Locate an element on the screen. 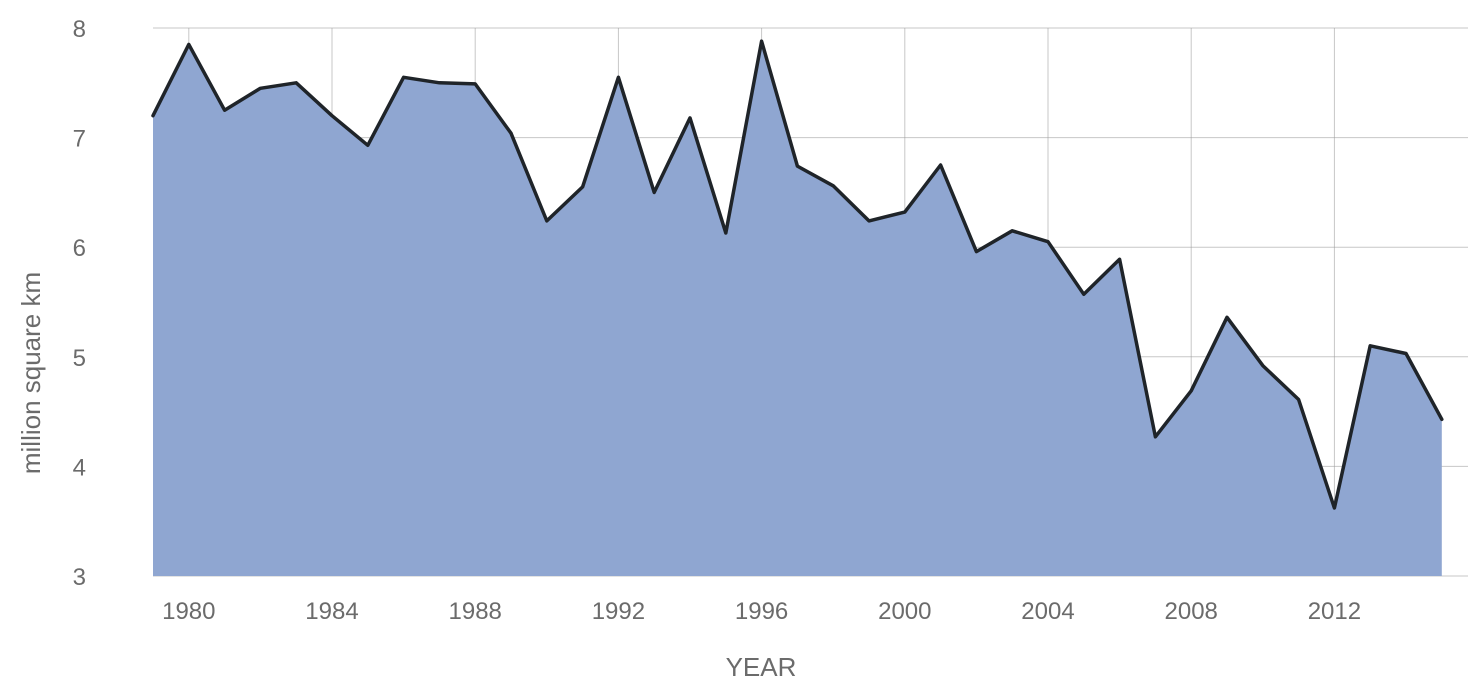 Image resolution: width=1468 pixels, height=685 pixels. x-tick-label: 1996 is located at coordinates (761, 611).